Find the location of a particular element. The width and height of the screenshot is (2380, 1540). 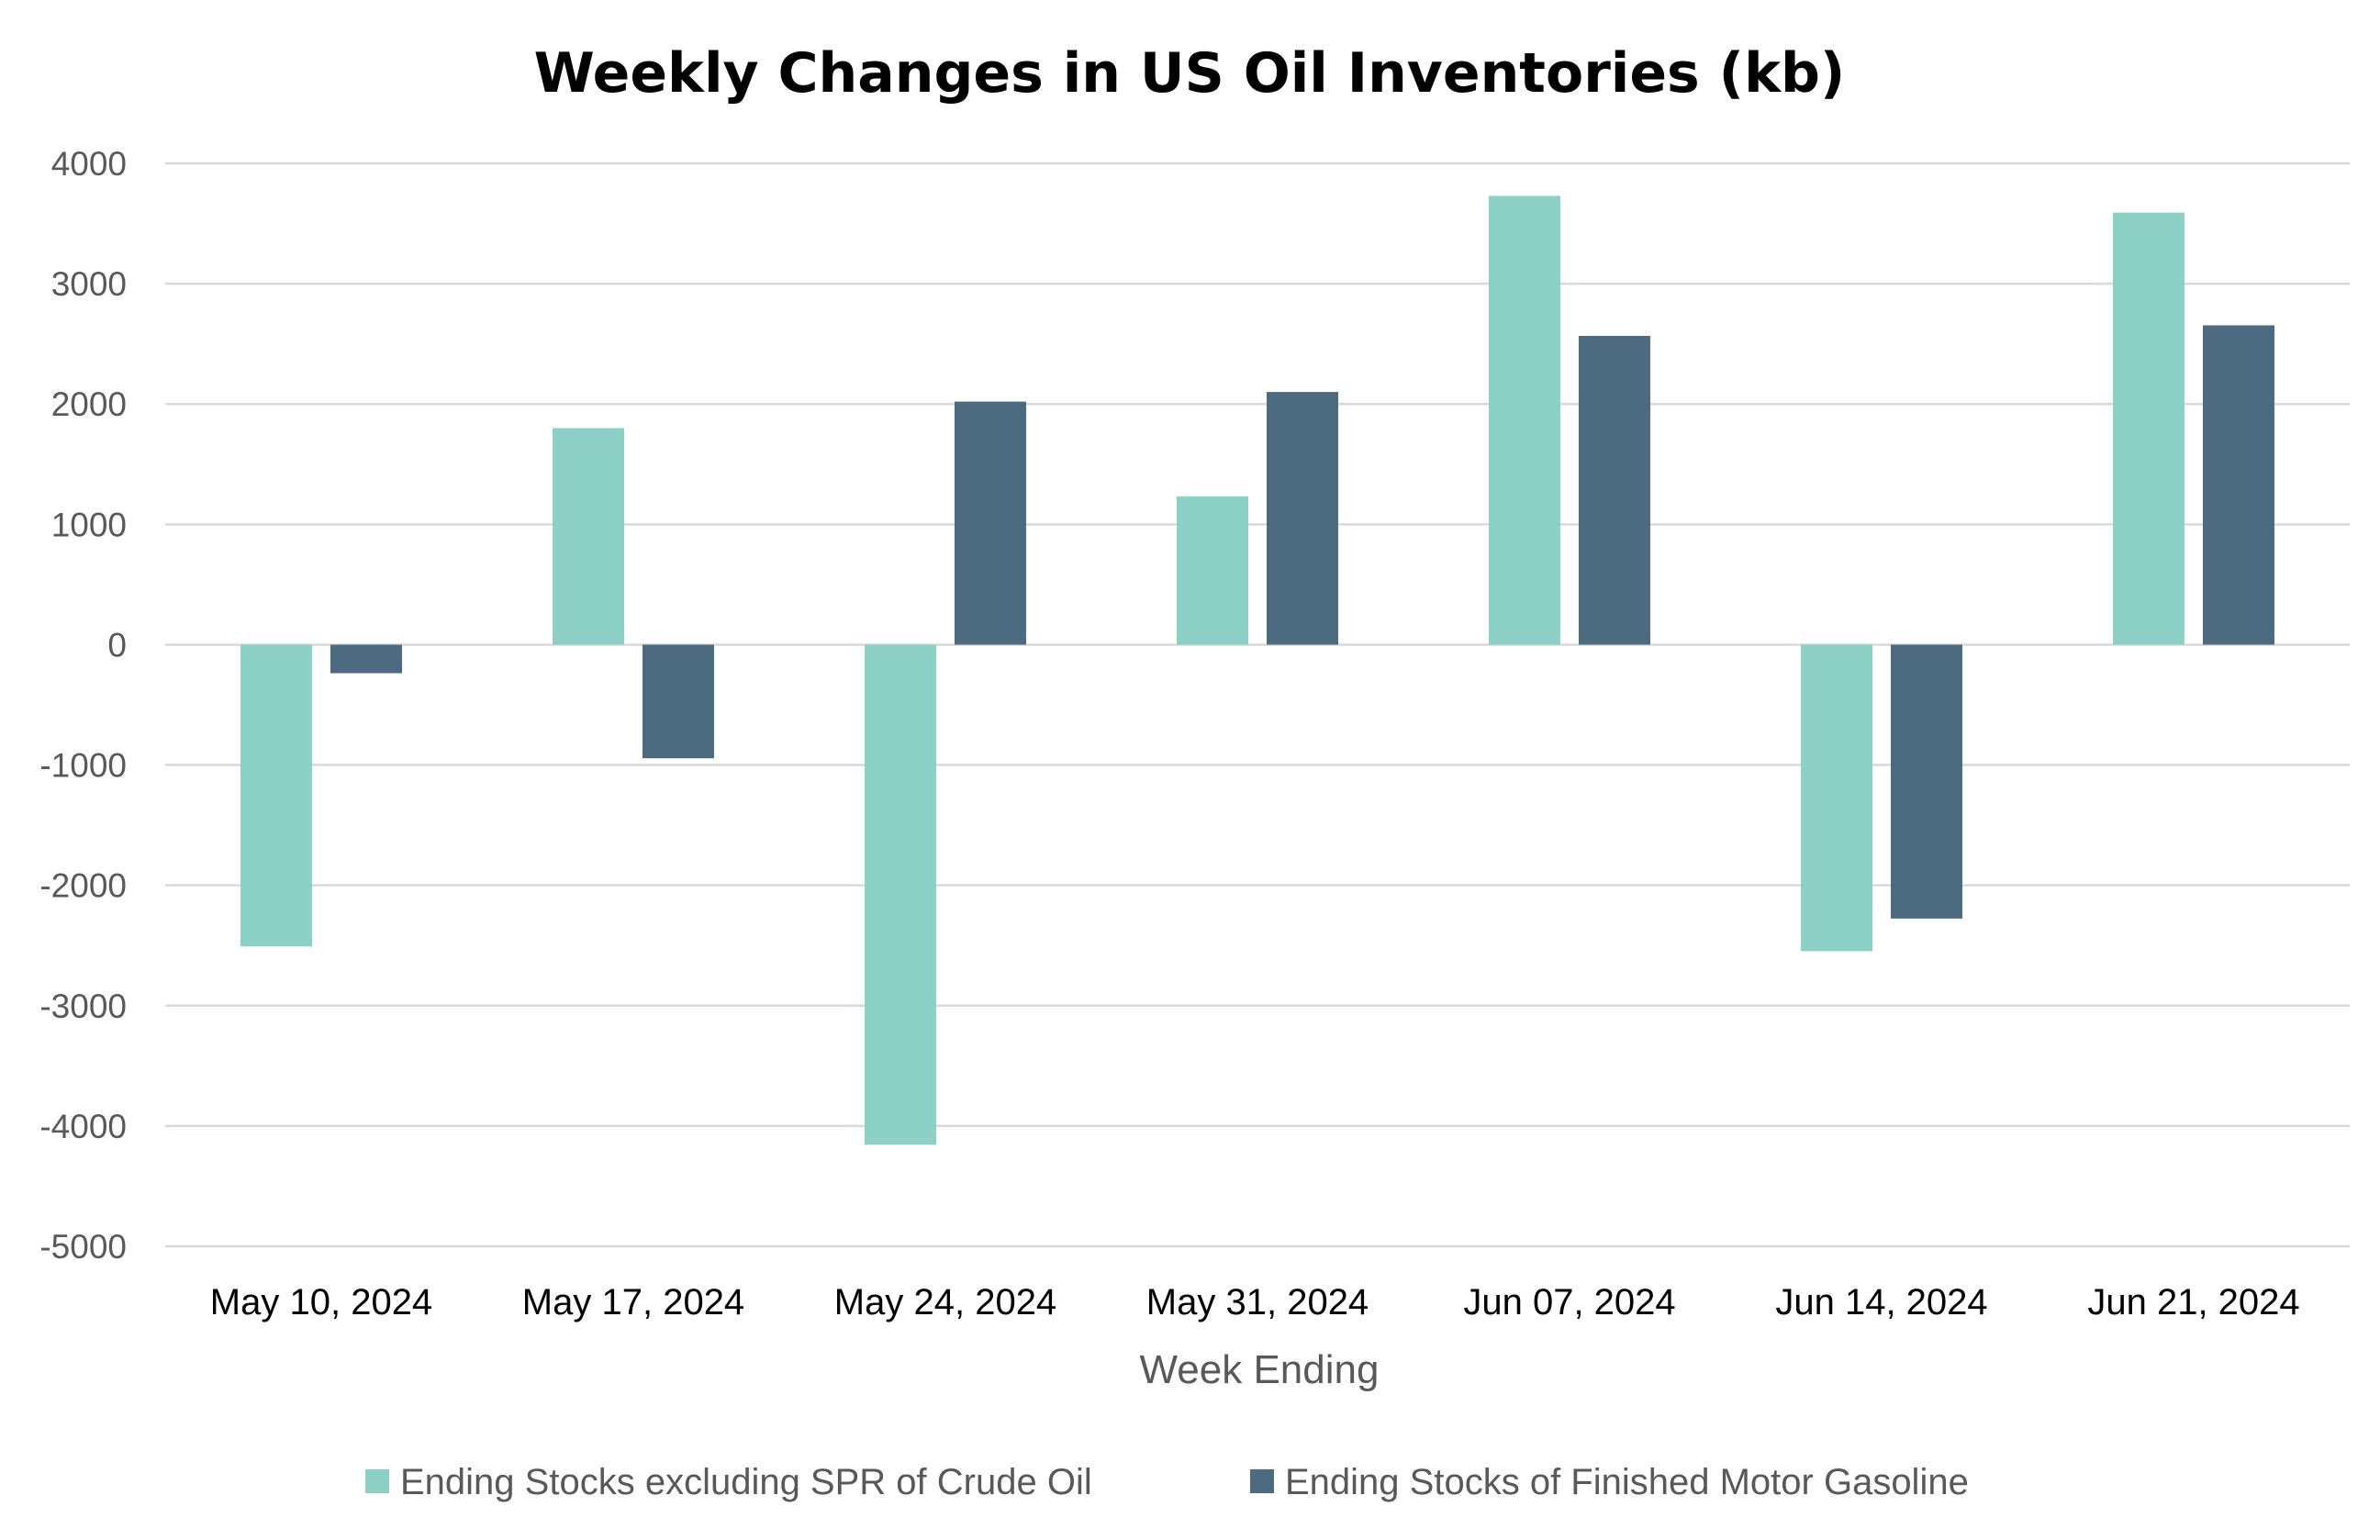

y-tick-label: -1000 is located at coordinates (83, 766).